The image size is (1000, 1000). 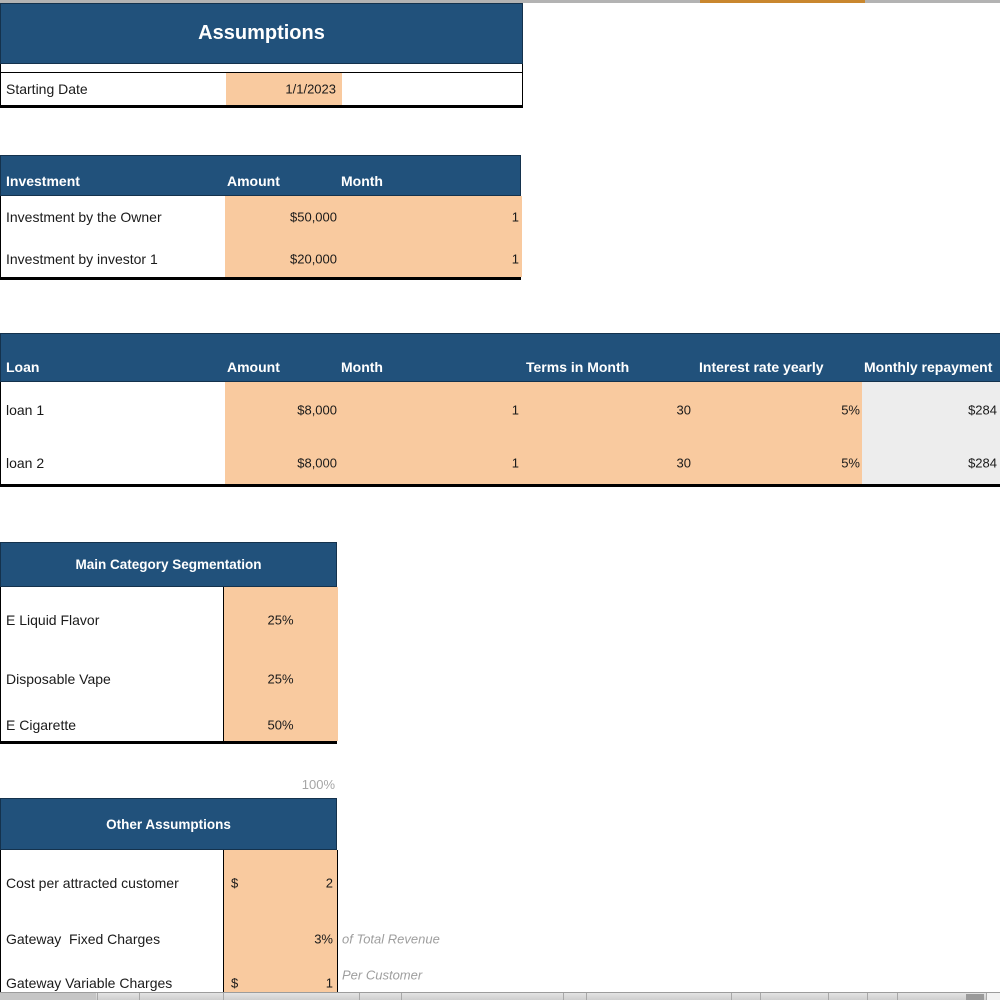 I want to click on loan-input-region, so click(x=543, y=433).